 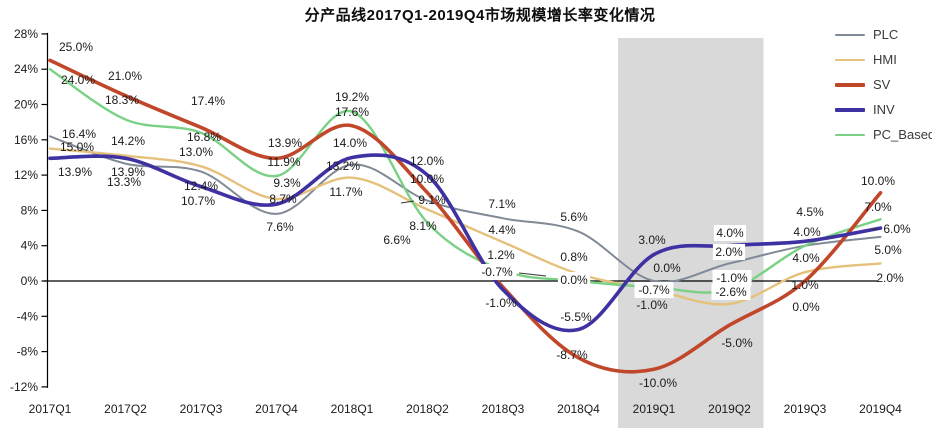 What do you see at coordinates (352, 409) in the screenshot?
I see `svg-text: 2018Q1` at bounding box center [352, 409].